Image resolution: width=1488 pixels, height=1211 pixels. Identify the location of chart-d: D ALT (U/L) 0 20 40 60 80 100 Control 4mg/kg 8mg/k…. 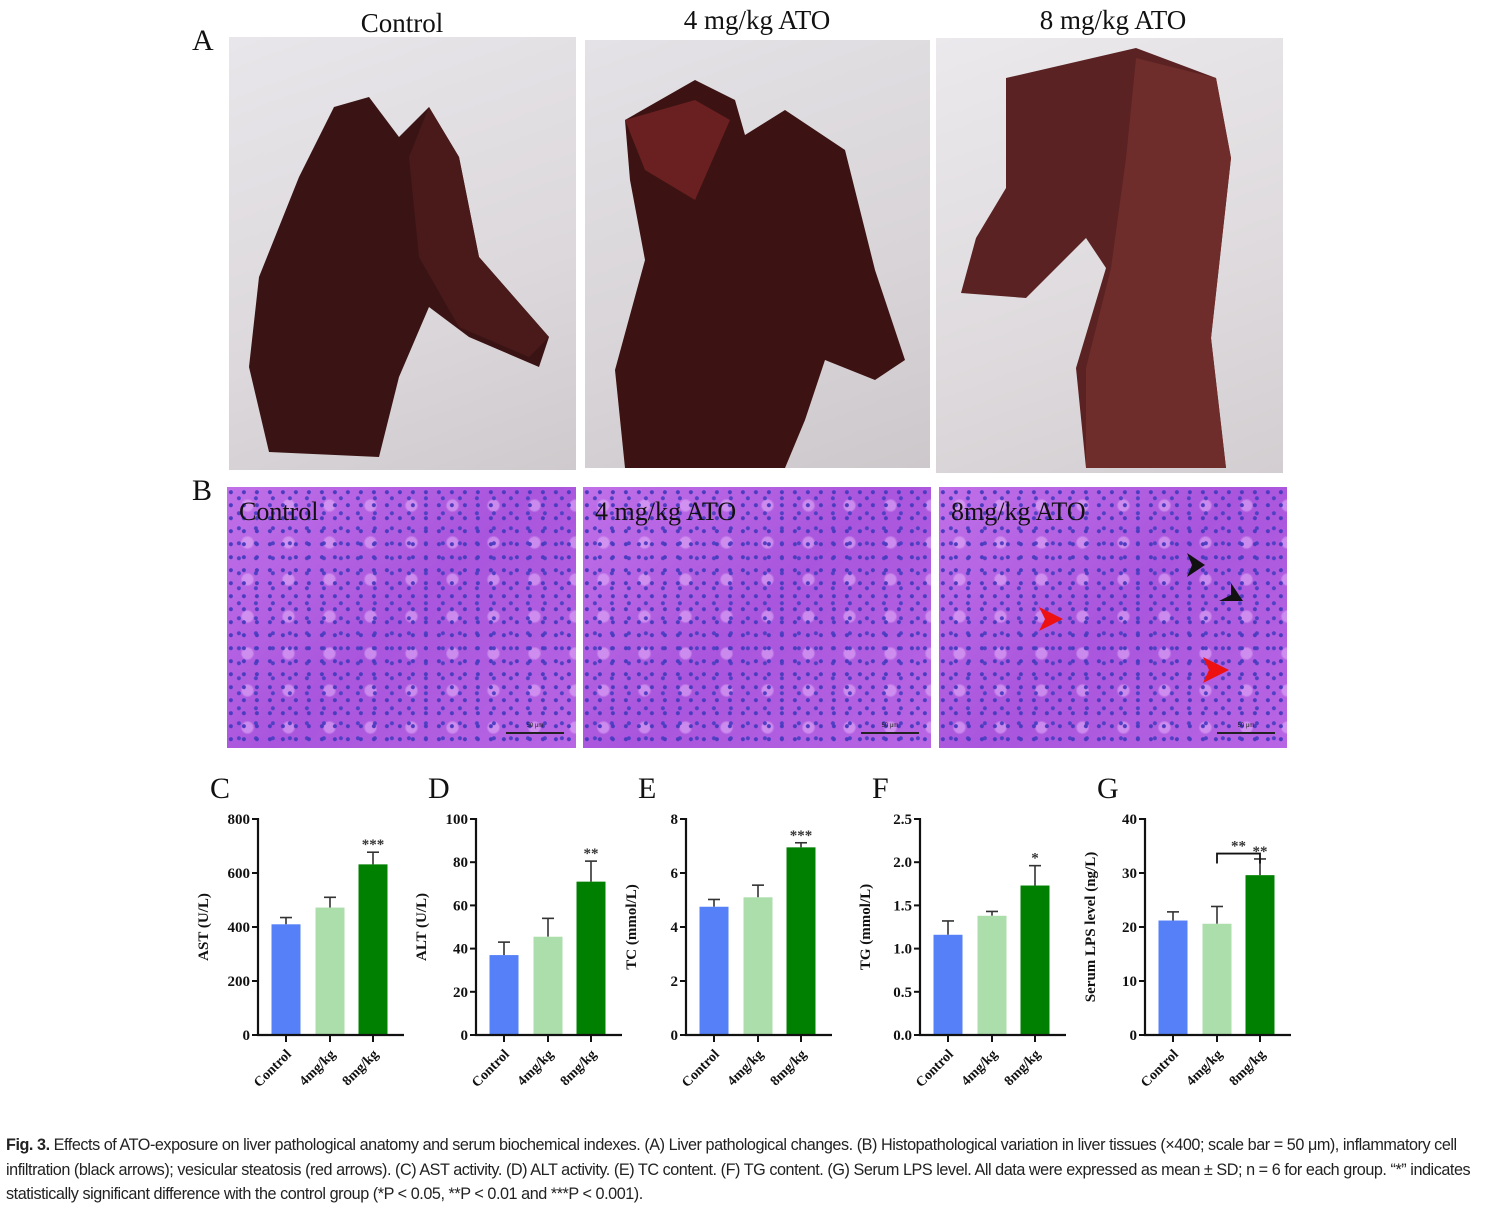
(518, 931).